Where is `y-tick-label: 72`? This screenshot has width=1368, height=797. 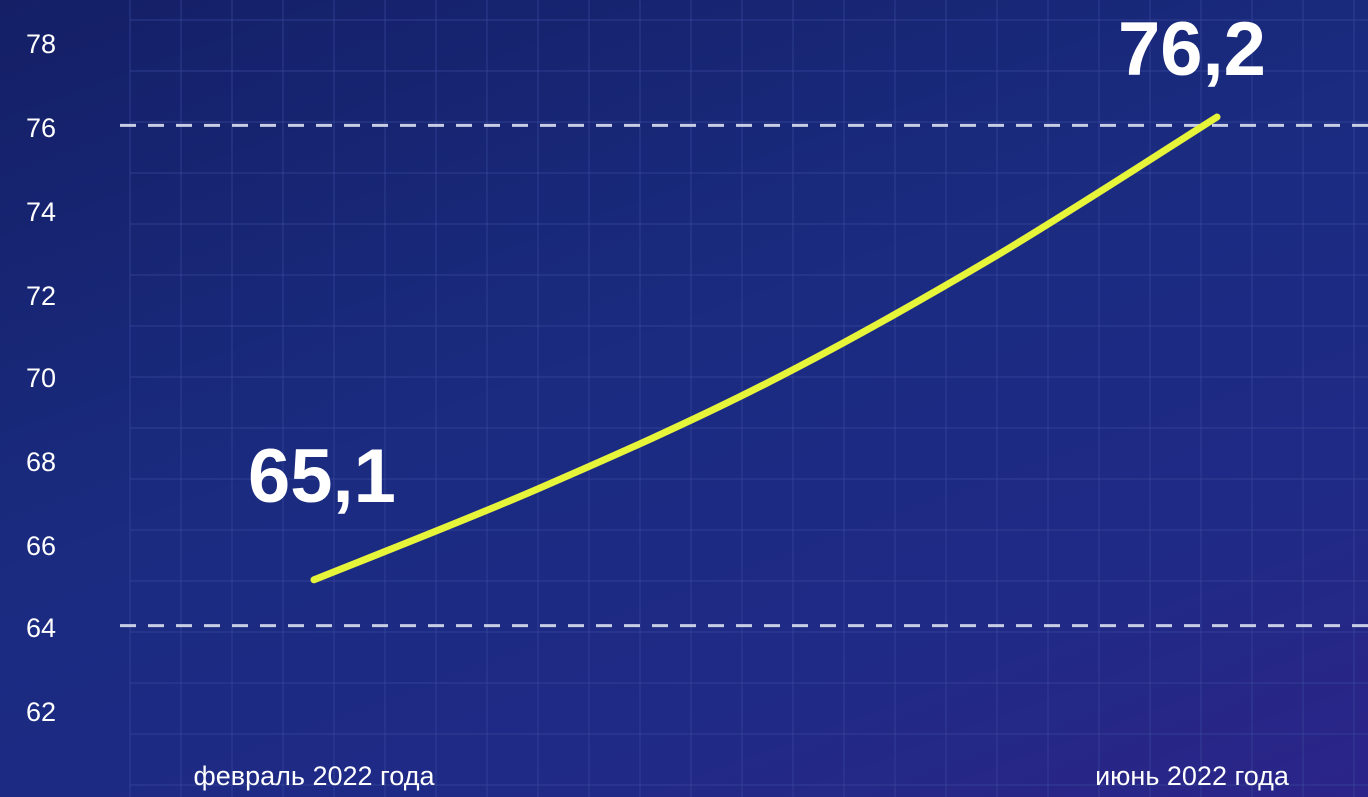 y-tick-label: 72 is located at coordinates (41, 296).